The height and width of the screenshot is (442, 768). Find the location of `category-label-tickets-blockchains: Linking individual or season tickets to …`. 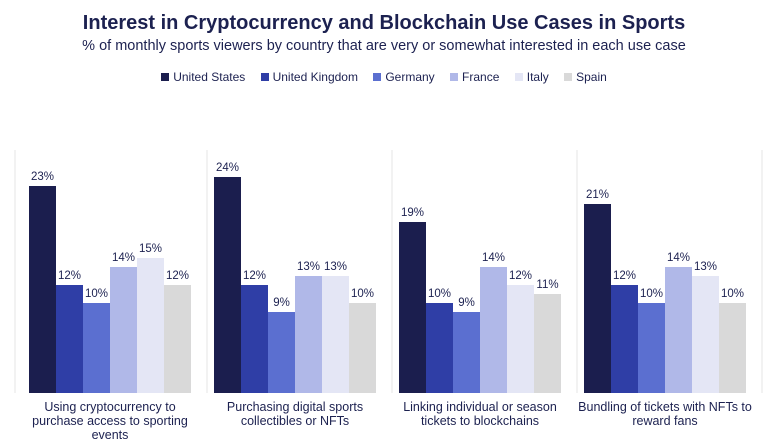

category-label-tickets-blockchains: Linking individual or season tickets to … is located at coordinates (480, 414).